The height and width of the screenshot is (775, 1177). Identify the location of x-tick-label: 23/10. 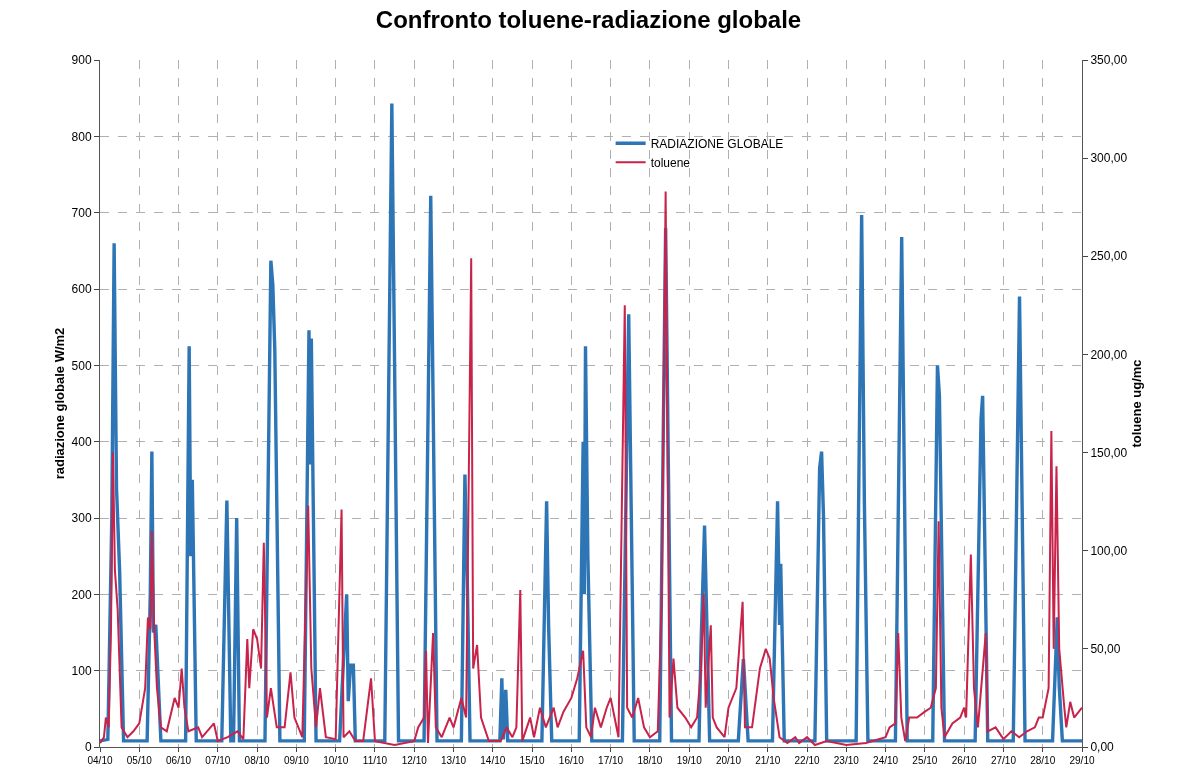
(846, 760).